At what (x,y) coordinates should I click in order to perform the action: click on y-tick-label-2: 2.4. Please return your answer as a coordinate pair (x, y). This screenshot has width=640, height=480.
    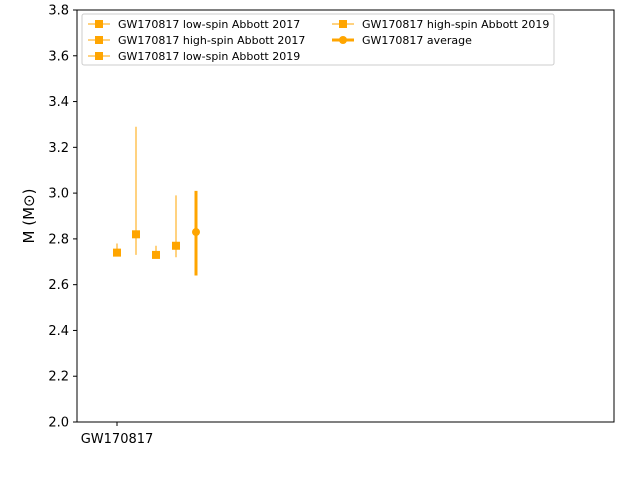
    Looking at the image, I should click on (58, 331).